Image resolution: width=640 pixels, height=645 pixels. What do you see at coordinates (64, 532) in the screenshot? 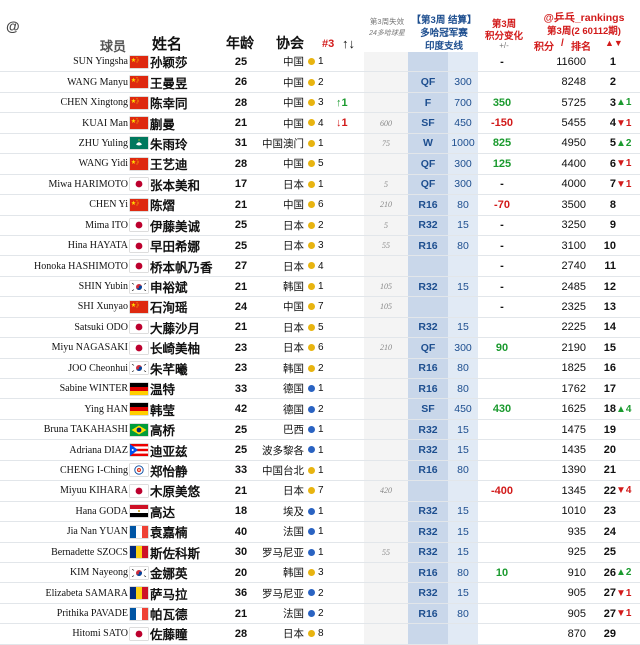
I see `player-english-name: Jia Nan YUAN` at bounding box center [64, 532].